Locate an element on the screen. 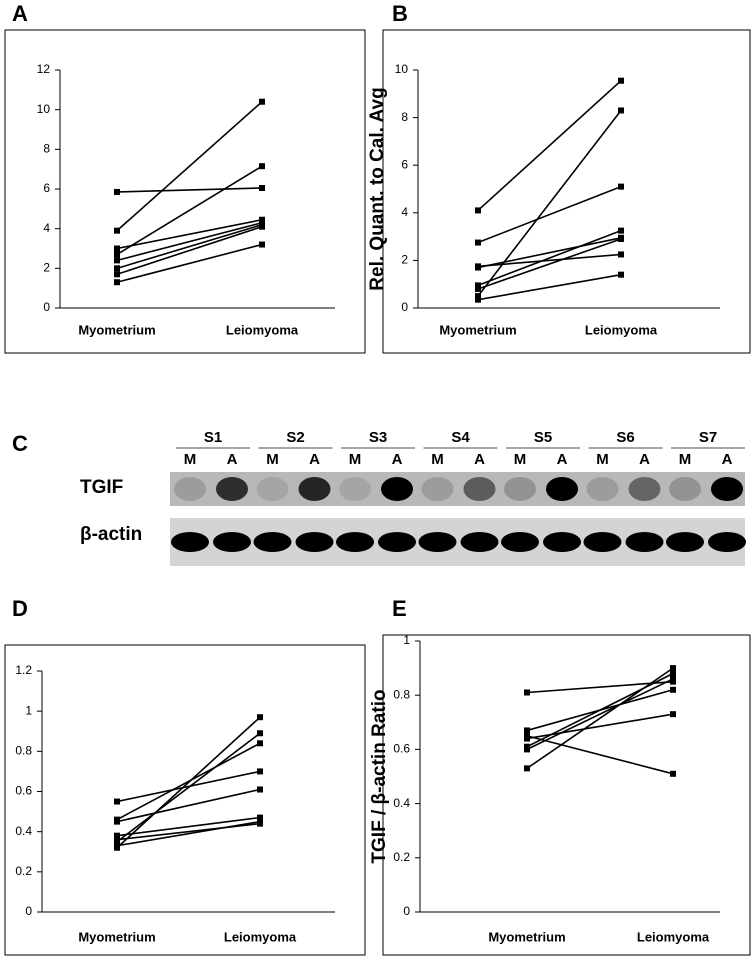 The image size is (755, 964). y-tick-label: 1 is located at coordinates (28, 710).